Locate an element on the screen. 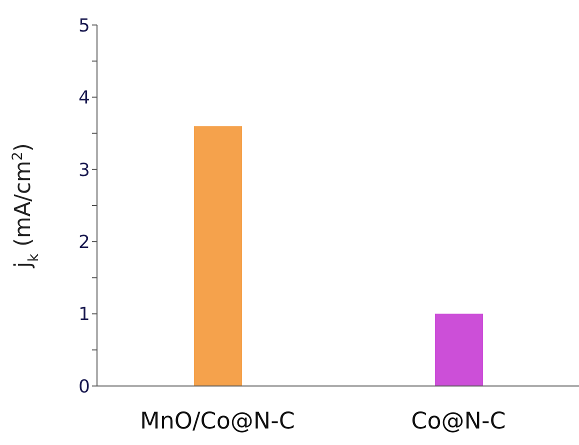 The height and width of the screenshot is (445, 579). y-tick-label: 5 is located at coordinates (84, 25).